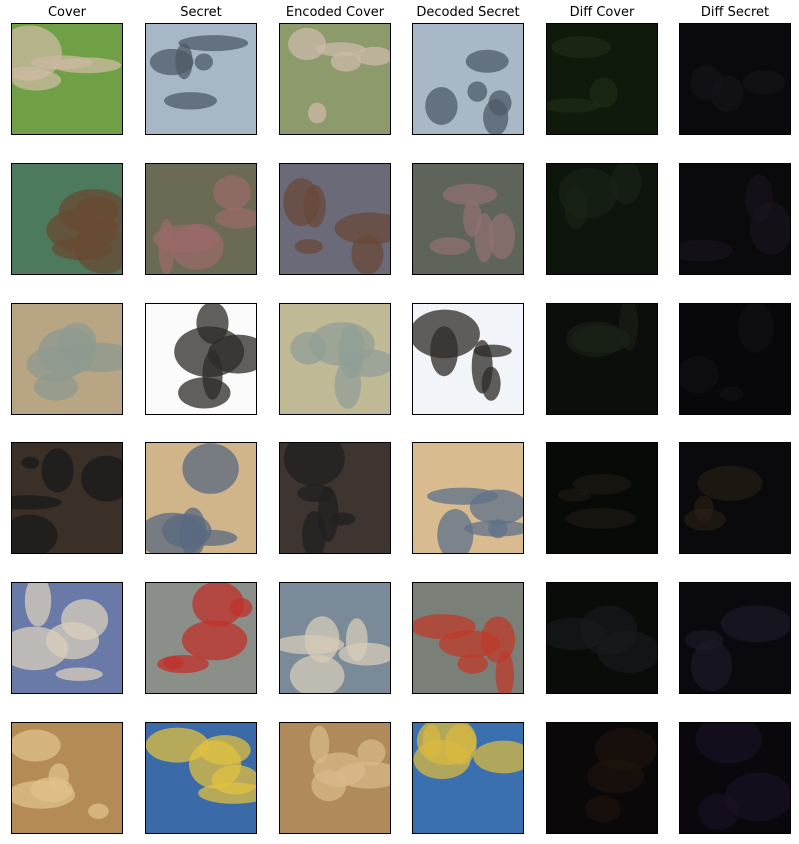 Image resolution: width=799 pixels, height=844 pixels. Describe the element at coordinates (602, 12) in the screenshot. I see `column-title-diff-cover: Diff Cover` at that location.